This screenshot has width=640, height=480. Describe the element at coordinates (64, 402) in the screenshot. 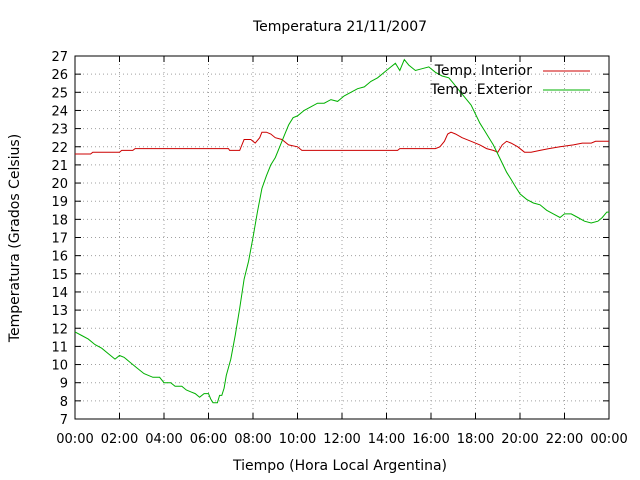

I see `y-tick-label: 8` at that location.